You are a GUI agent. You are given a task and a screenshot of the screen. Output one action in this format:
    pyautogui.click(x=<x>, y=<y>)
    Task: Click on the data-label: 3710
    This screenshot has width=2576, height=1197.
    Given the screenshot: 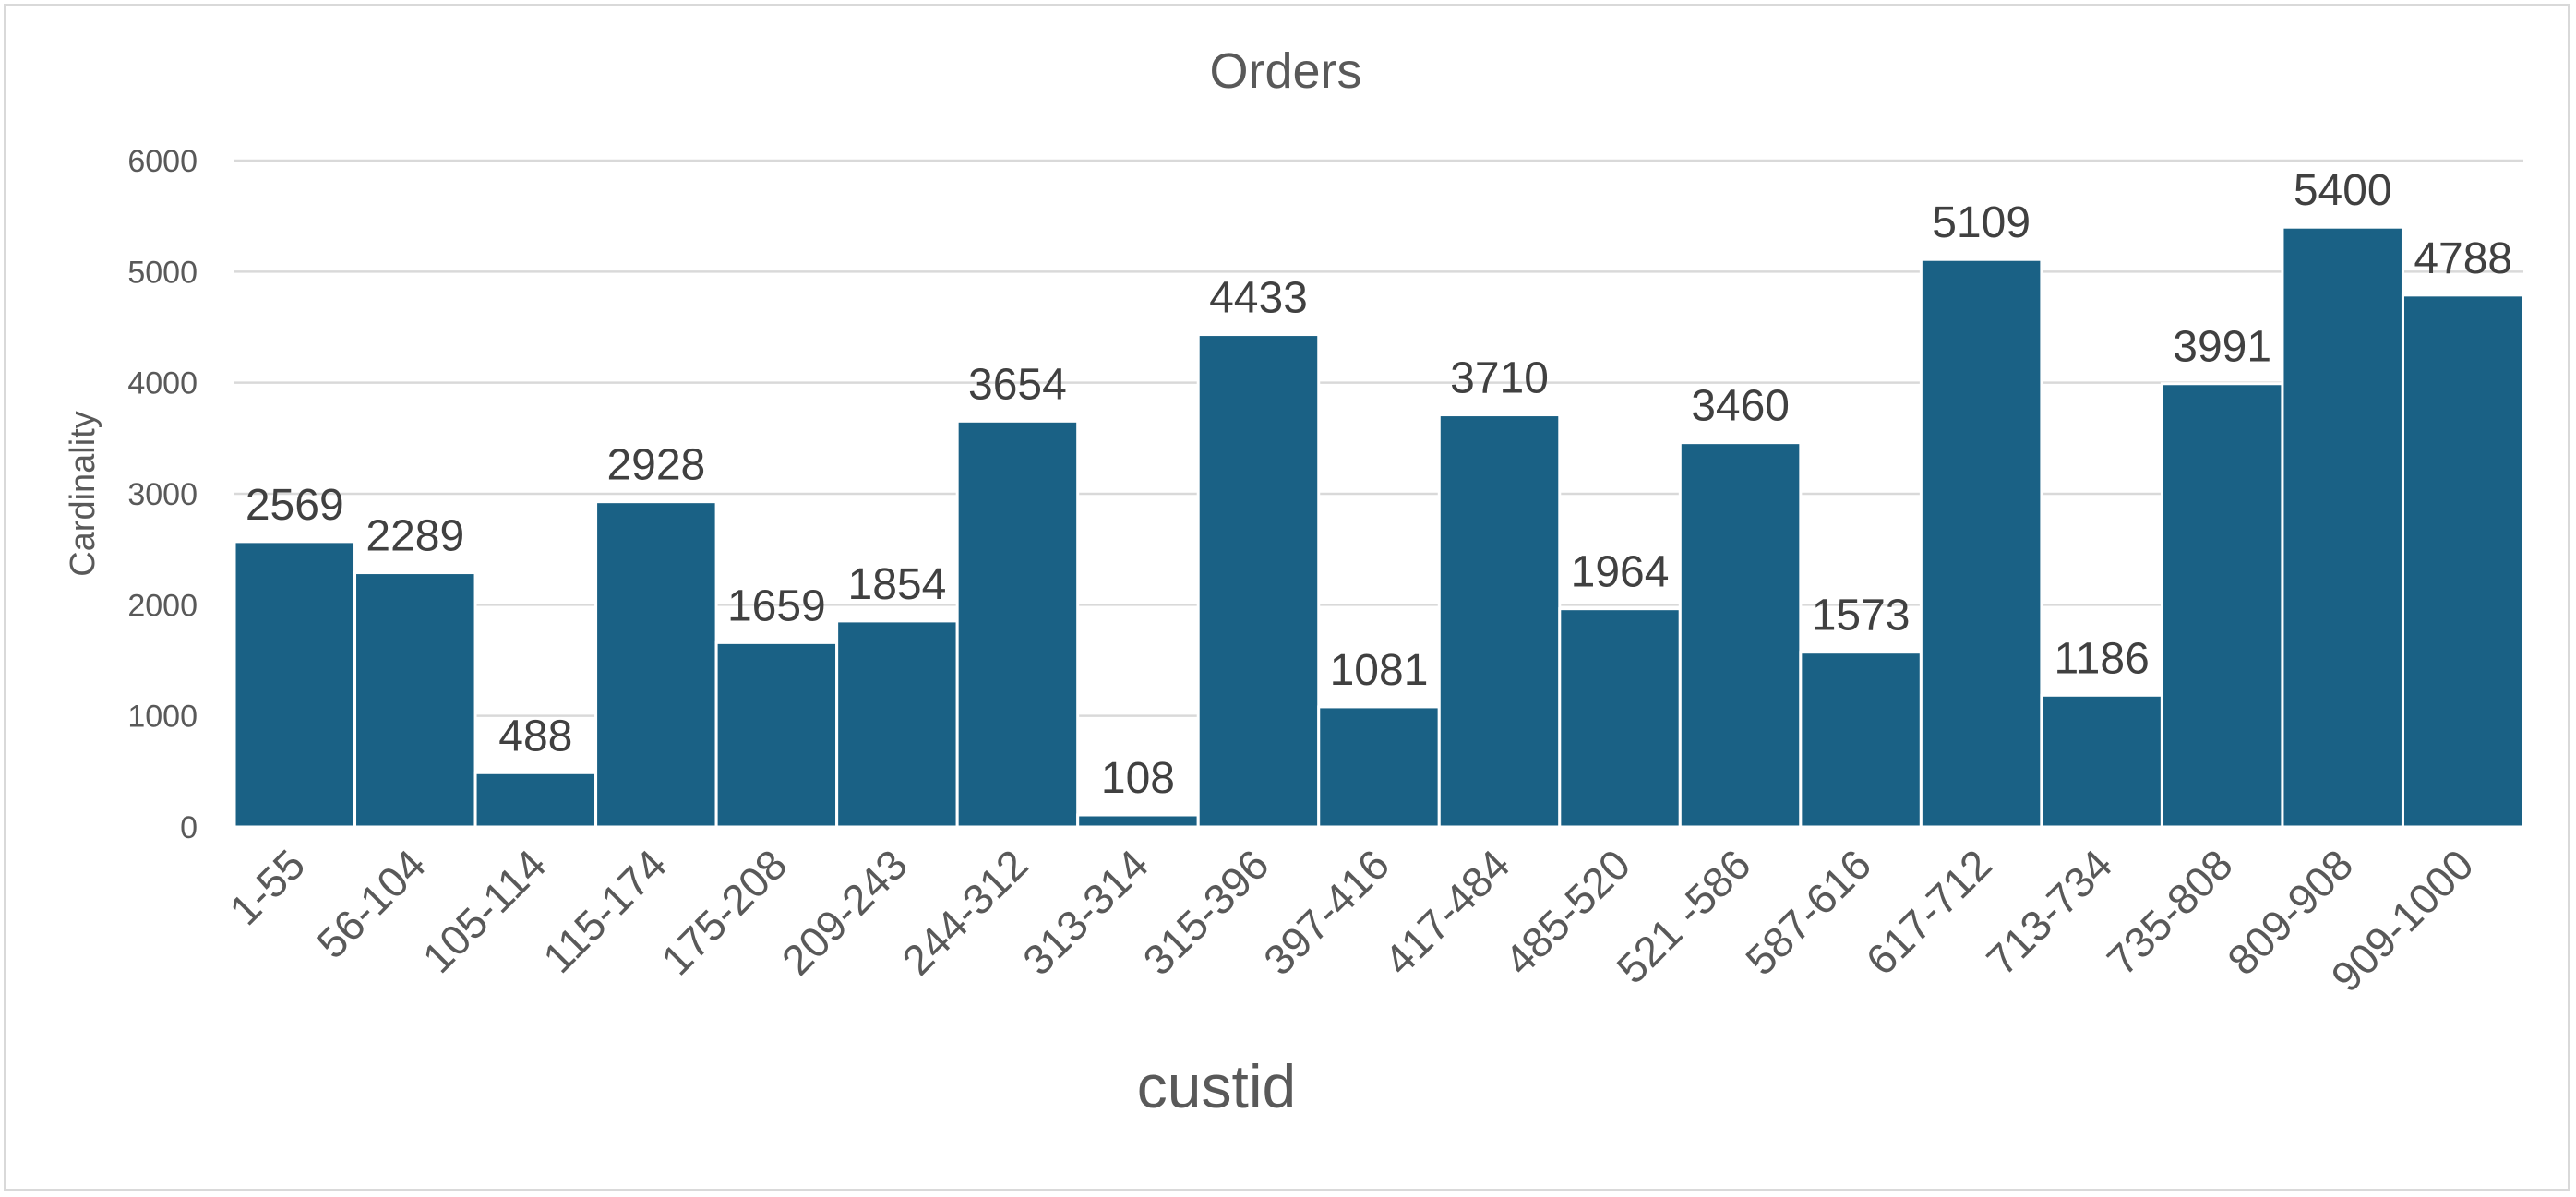 What is the action you would take?
    pyautogui.click(x=1500, y=378)
    